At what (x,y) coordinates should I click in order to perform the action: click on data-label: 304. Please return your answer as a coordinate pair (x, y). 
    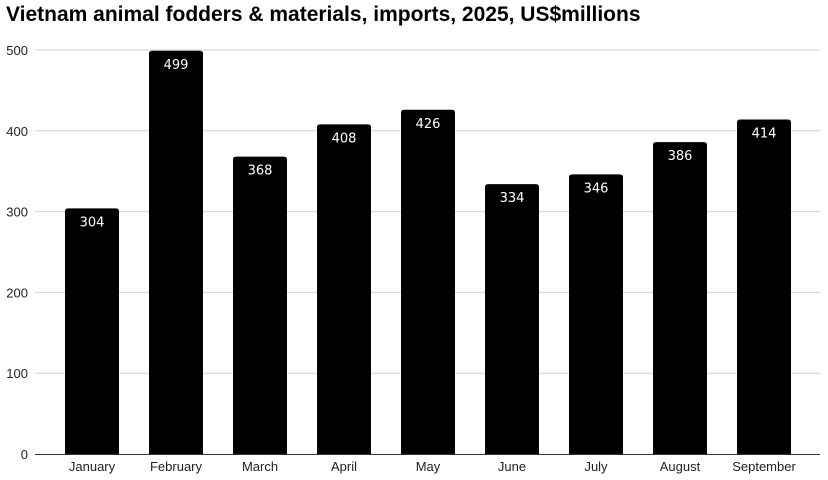
    Looking at the image, I should click on (92, 222).